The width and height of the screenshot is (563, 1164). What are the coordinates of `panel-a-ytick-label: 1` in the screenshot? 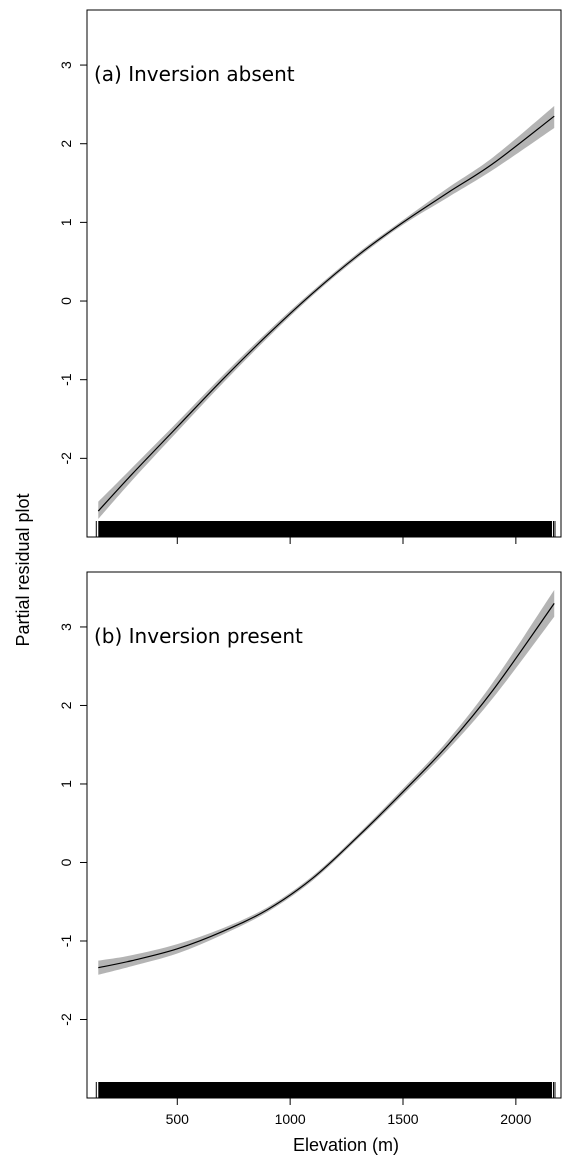 It's located at (66, 222).